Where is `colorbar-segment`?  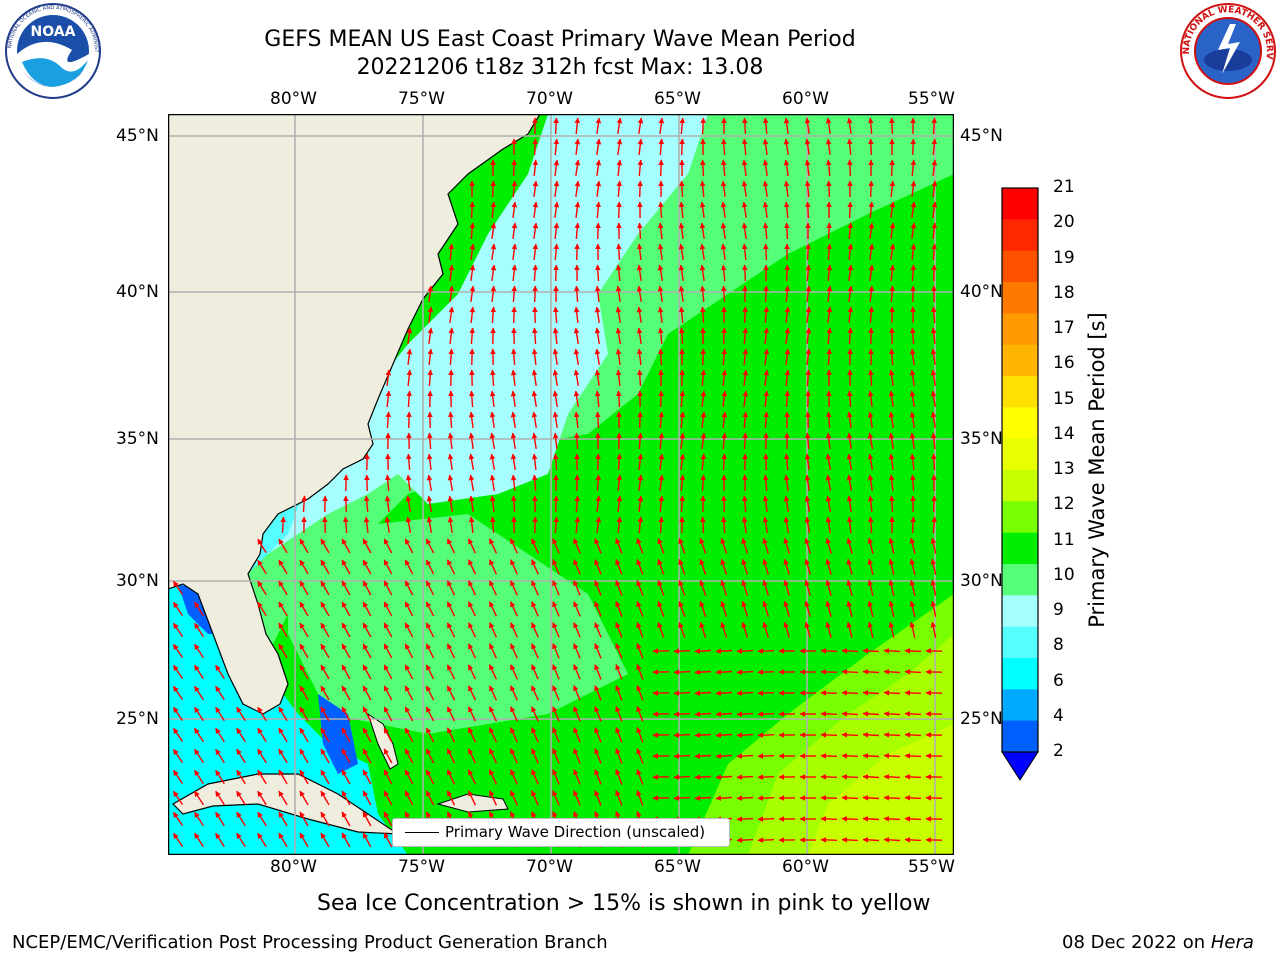 colorbar-segment is located at coordinates (1020, 235).